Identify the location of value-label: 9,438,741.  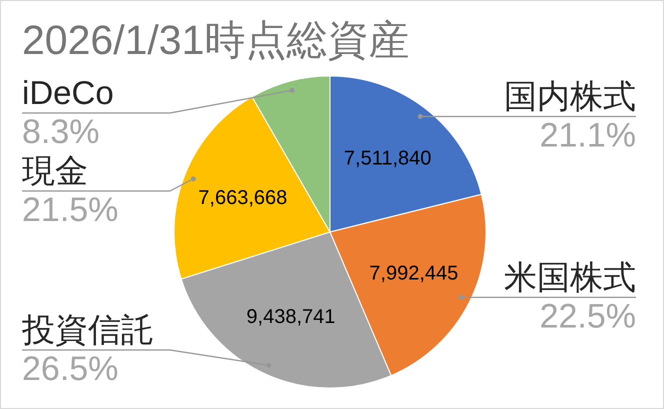
(291, 317).